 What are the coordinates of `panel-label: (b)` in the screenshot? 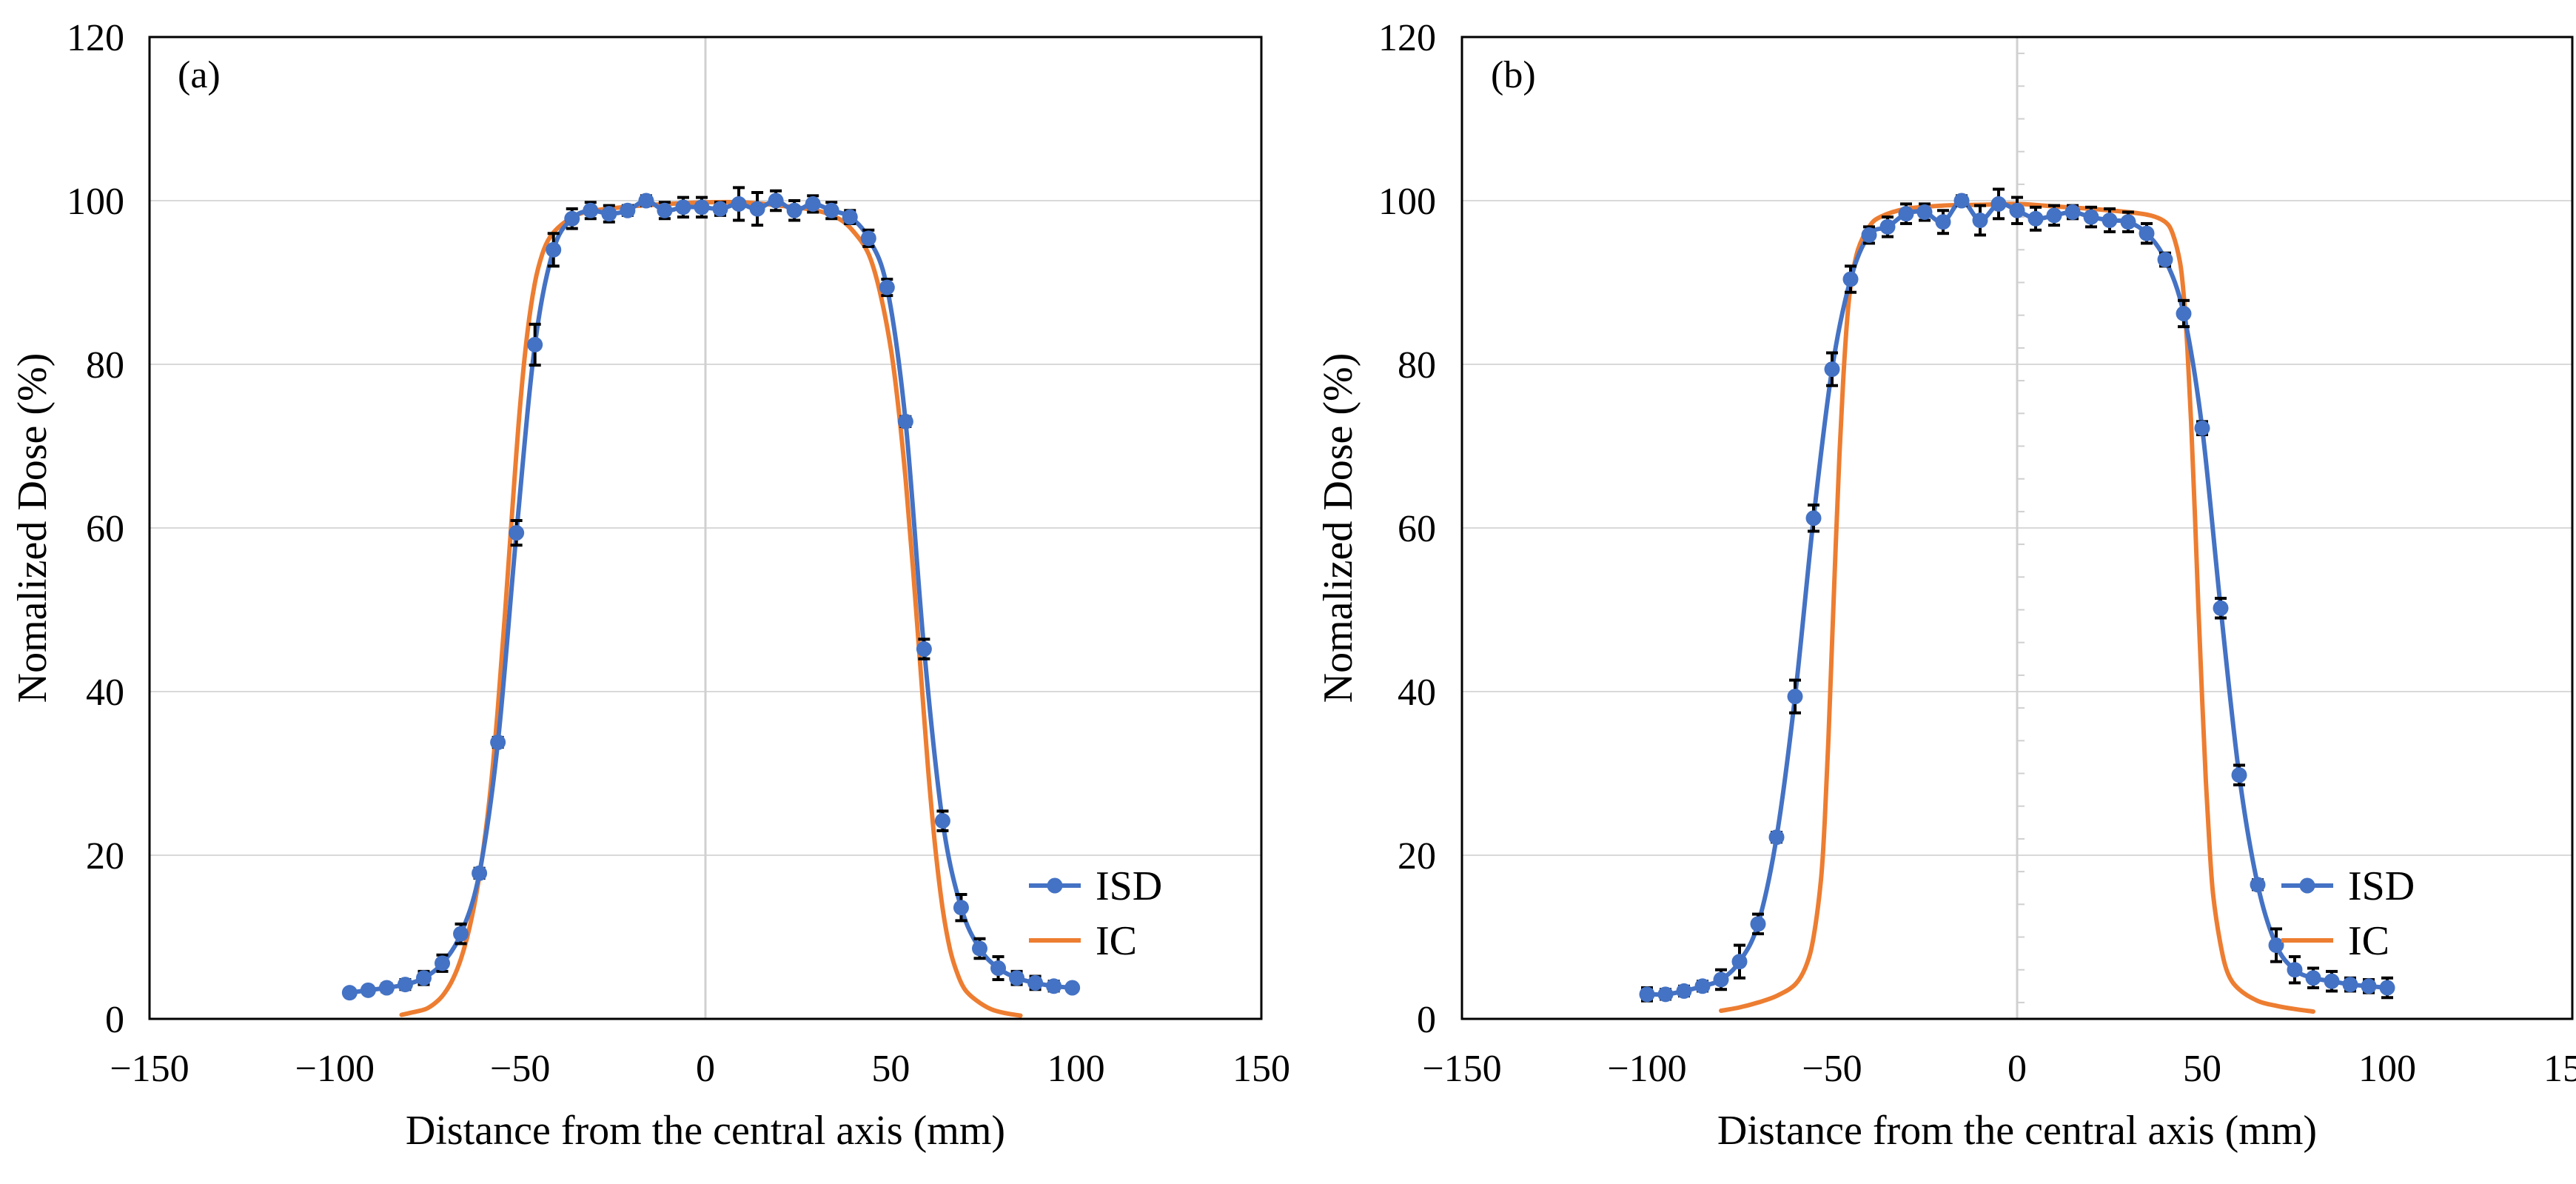 It's located at (1513, 75).